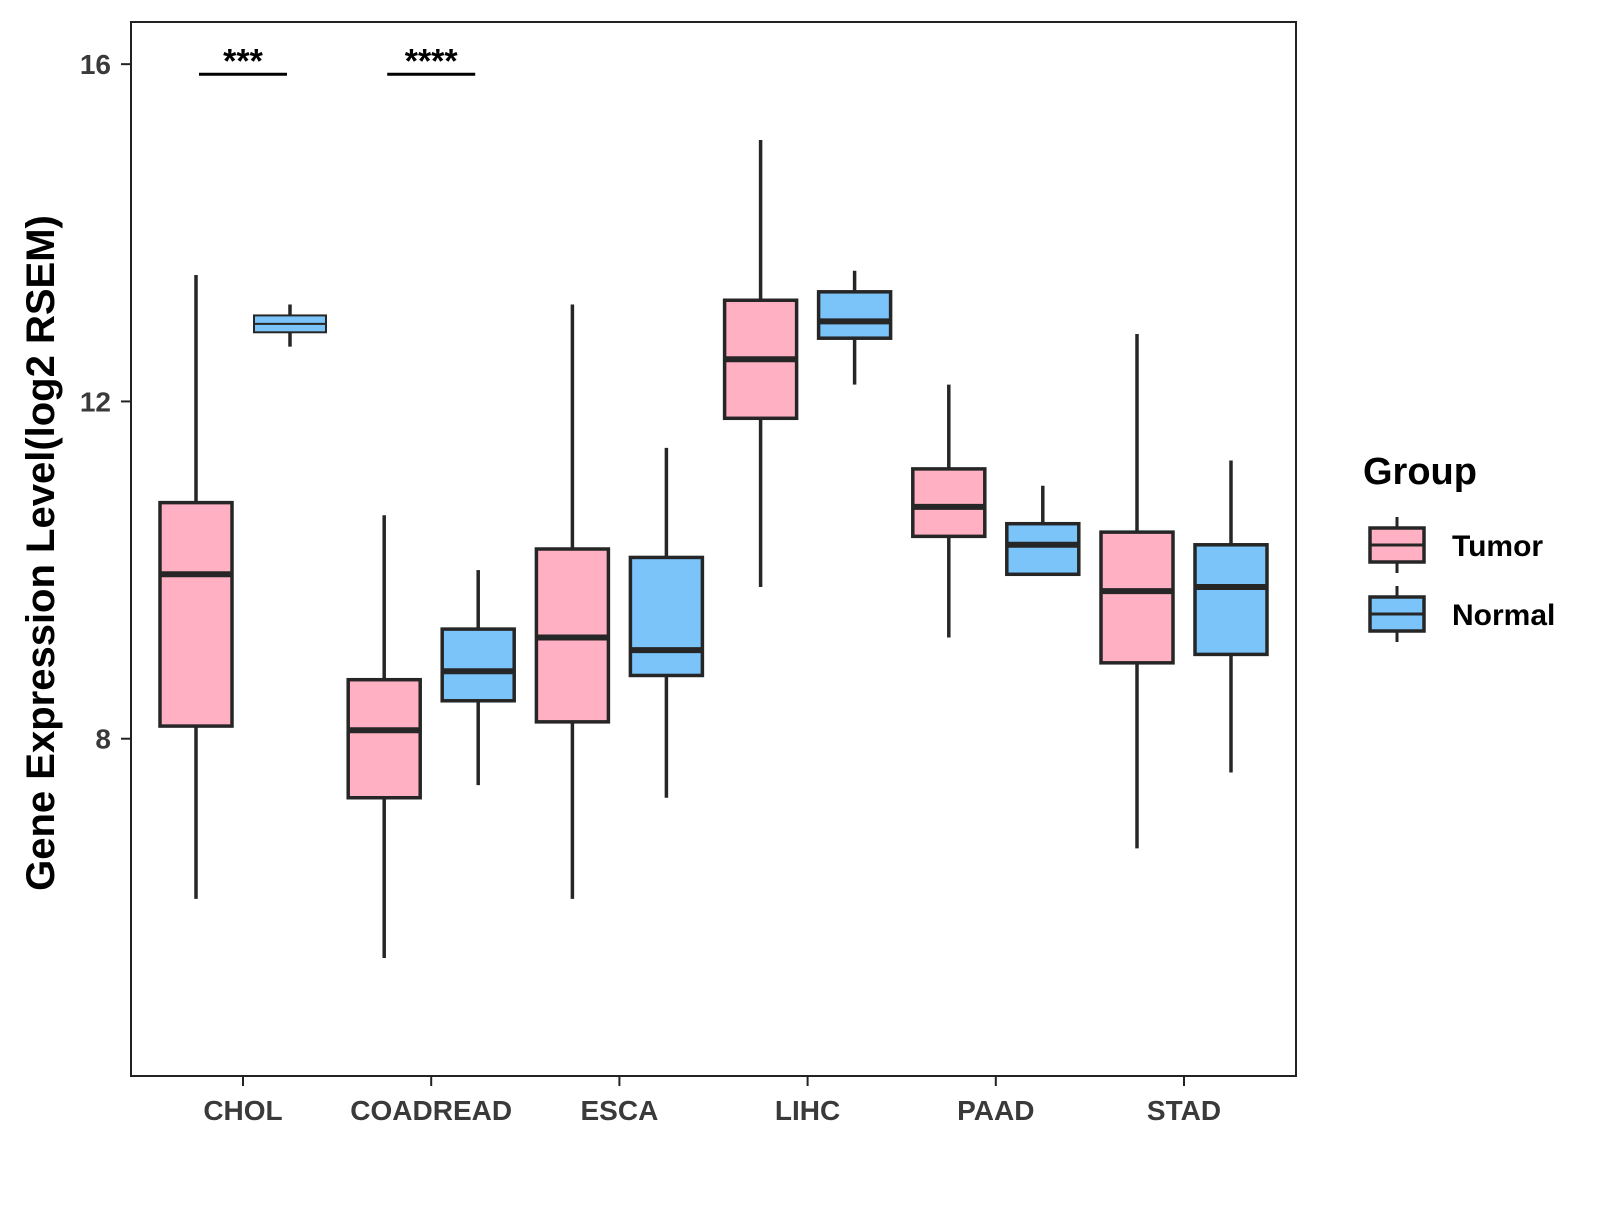 The height and width of the screenshot is (1205, 1600). I want to click on legend-item-normal: Normal, so click(1461, 614).